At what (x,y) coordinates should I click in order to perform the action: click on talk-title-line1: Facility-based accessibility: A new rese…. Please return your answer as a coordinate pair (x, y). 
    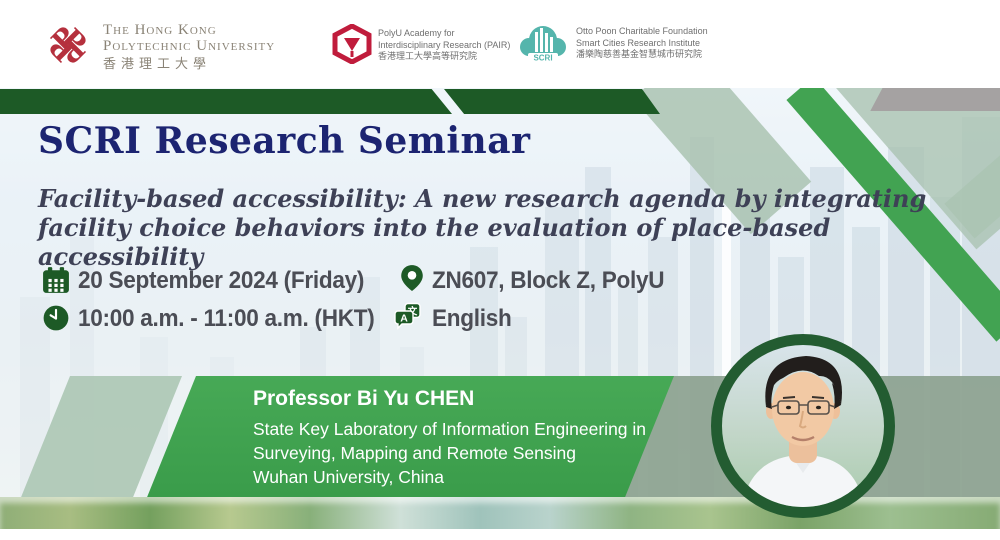
    Looking at the image, I should click on (482, 198).